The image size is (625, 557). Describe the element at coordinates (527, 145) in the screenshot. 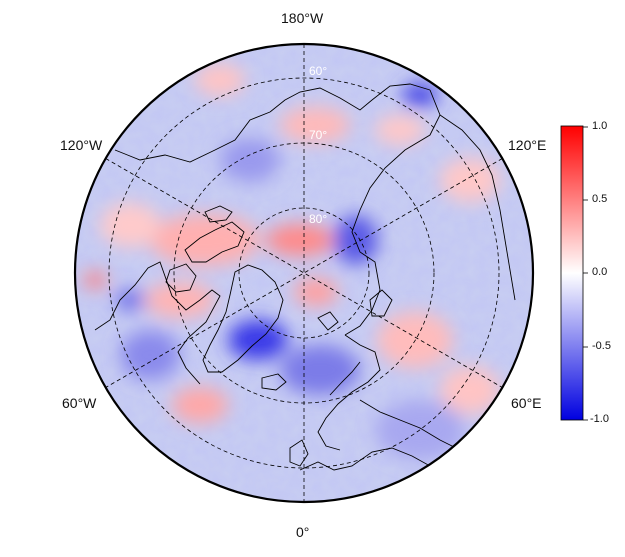

I see `lon-label-120e: 120°E` at that location.